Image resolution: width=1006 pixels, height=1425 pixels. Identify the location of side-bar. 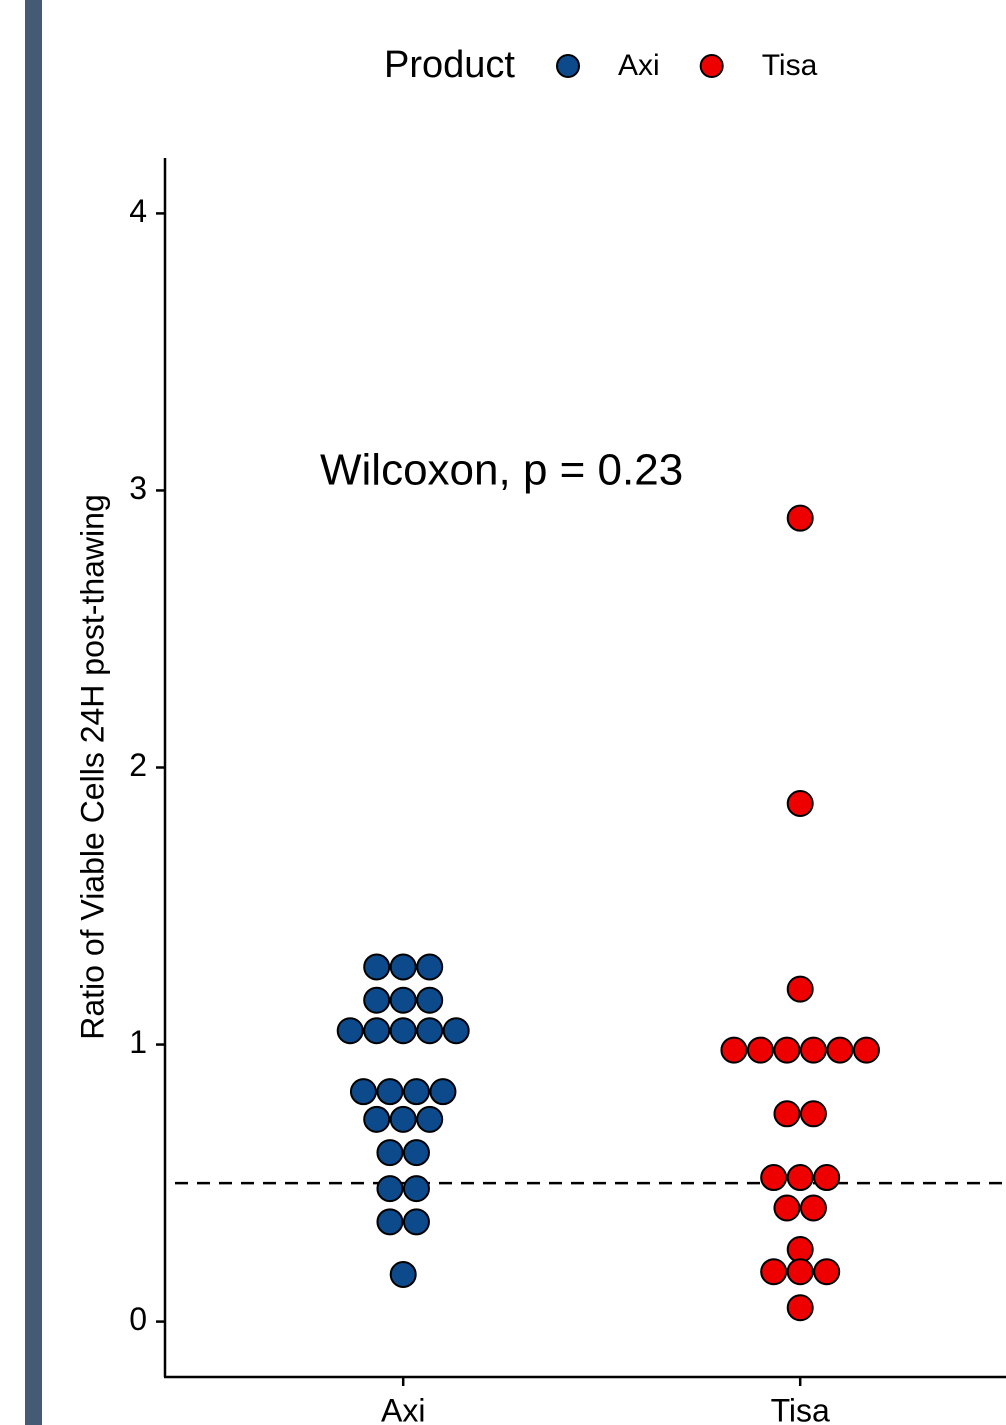
(33, 712).